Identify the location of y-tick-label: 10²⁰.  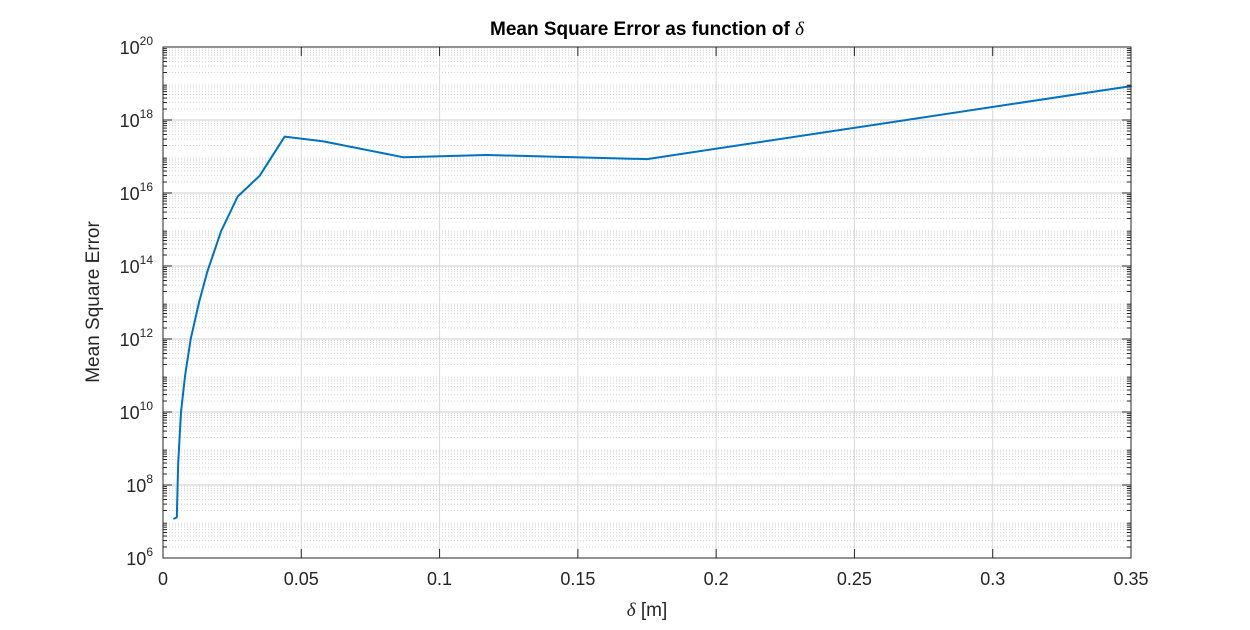
(137, 46).